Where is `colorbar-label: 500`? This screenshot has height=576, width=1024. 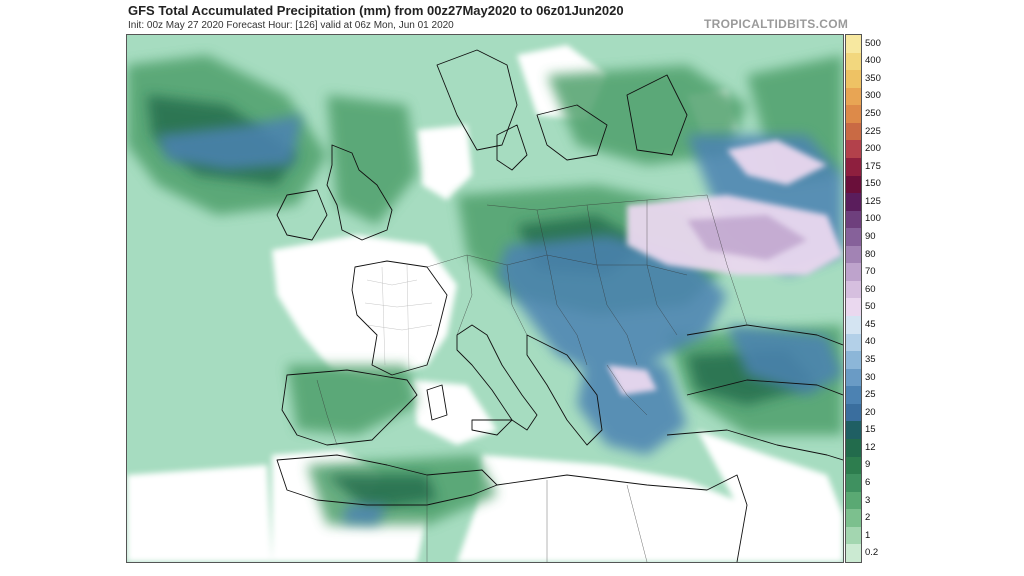 colorbar-label: 500 is located at coordinates (873, 43).